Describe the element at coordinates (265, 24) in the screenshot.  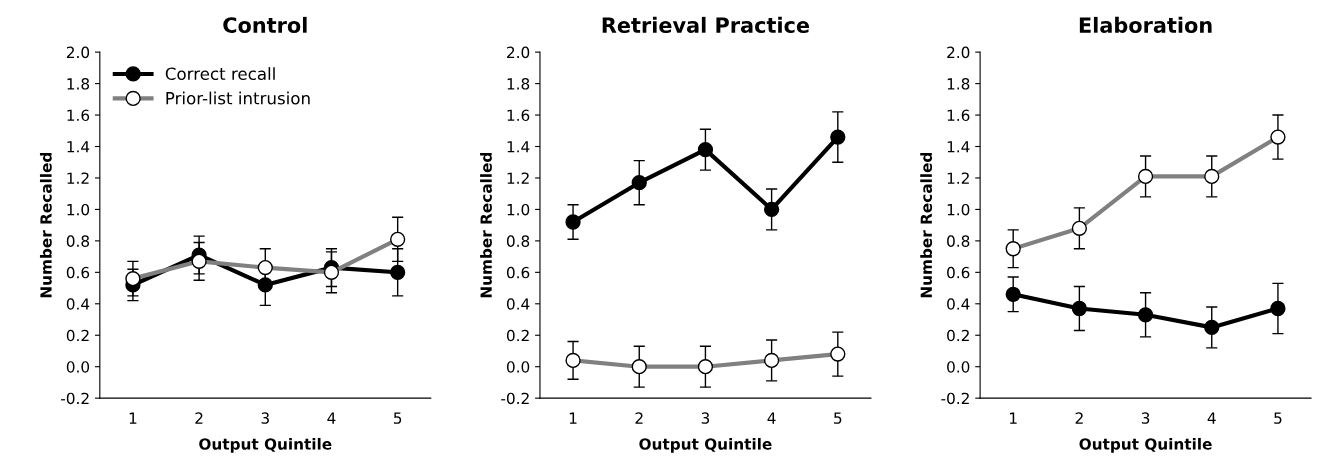
I see `chart-title: Control` at that location.